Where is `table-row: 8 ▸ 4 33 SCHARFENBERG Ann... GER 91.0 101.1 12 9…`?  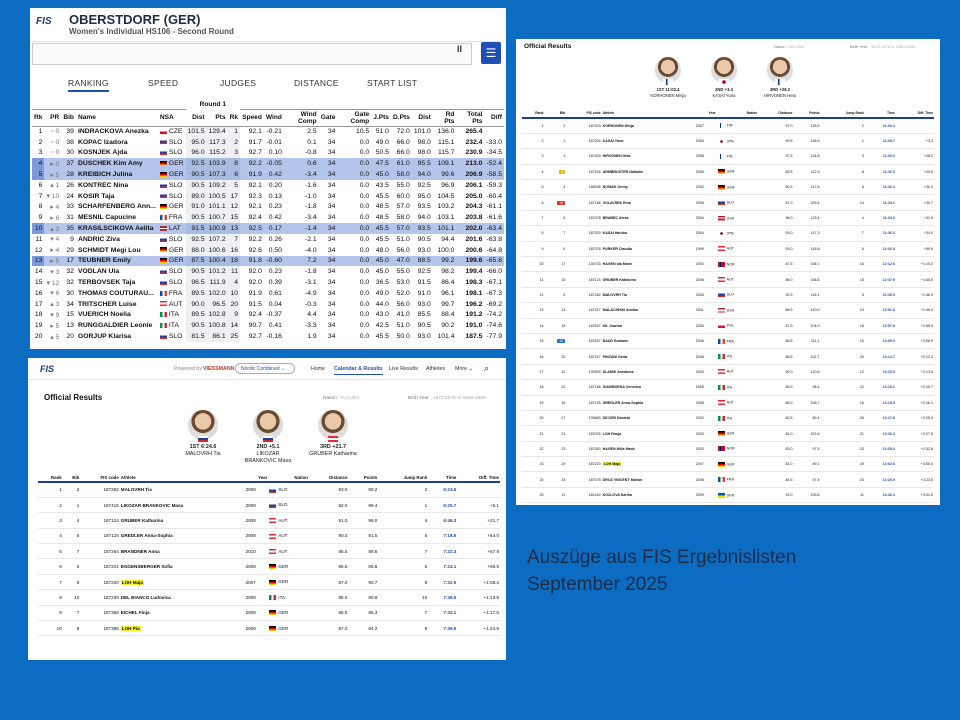 table-row: 8 ▸ 4 33 SCHARFENBERG Ann... GER 91.0 101.1 12 9… is located at coordinates (268, 207).